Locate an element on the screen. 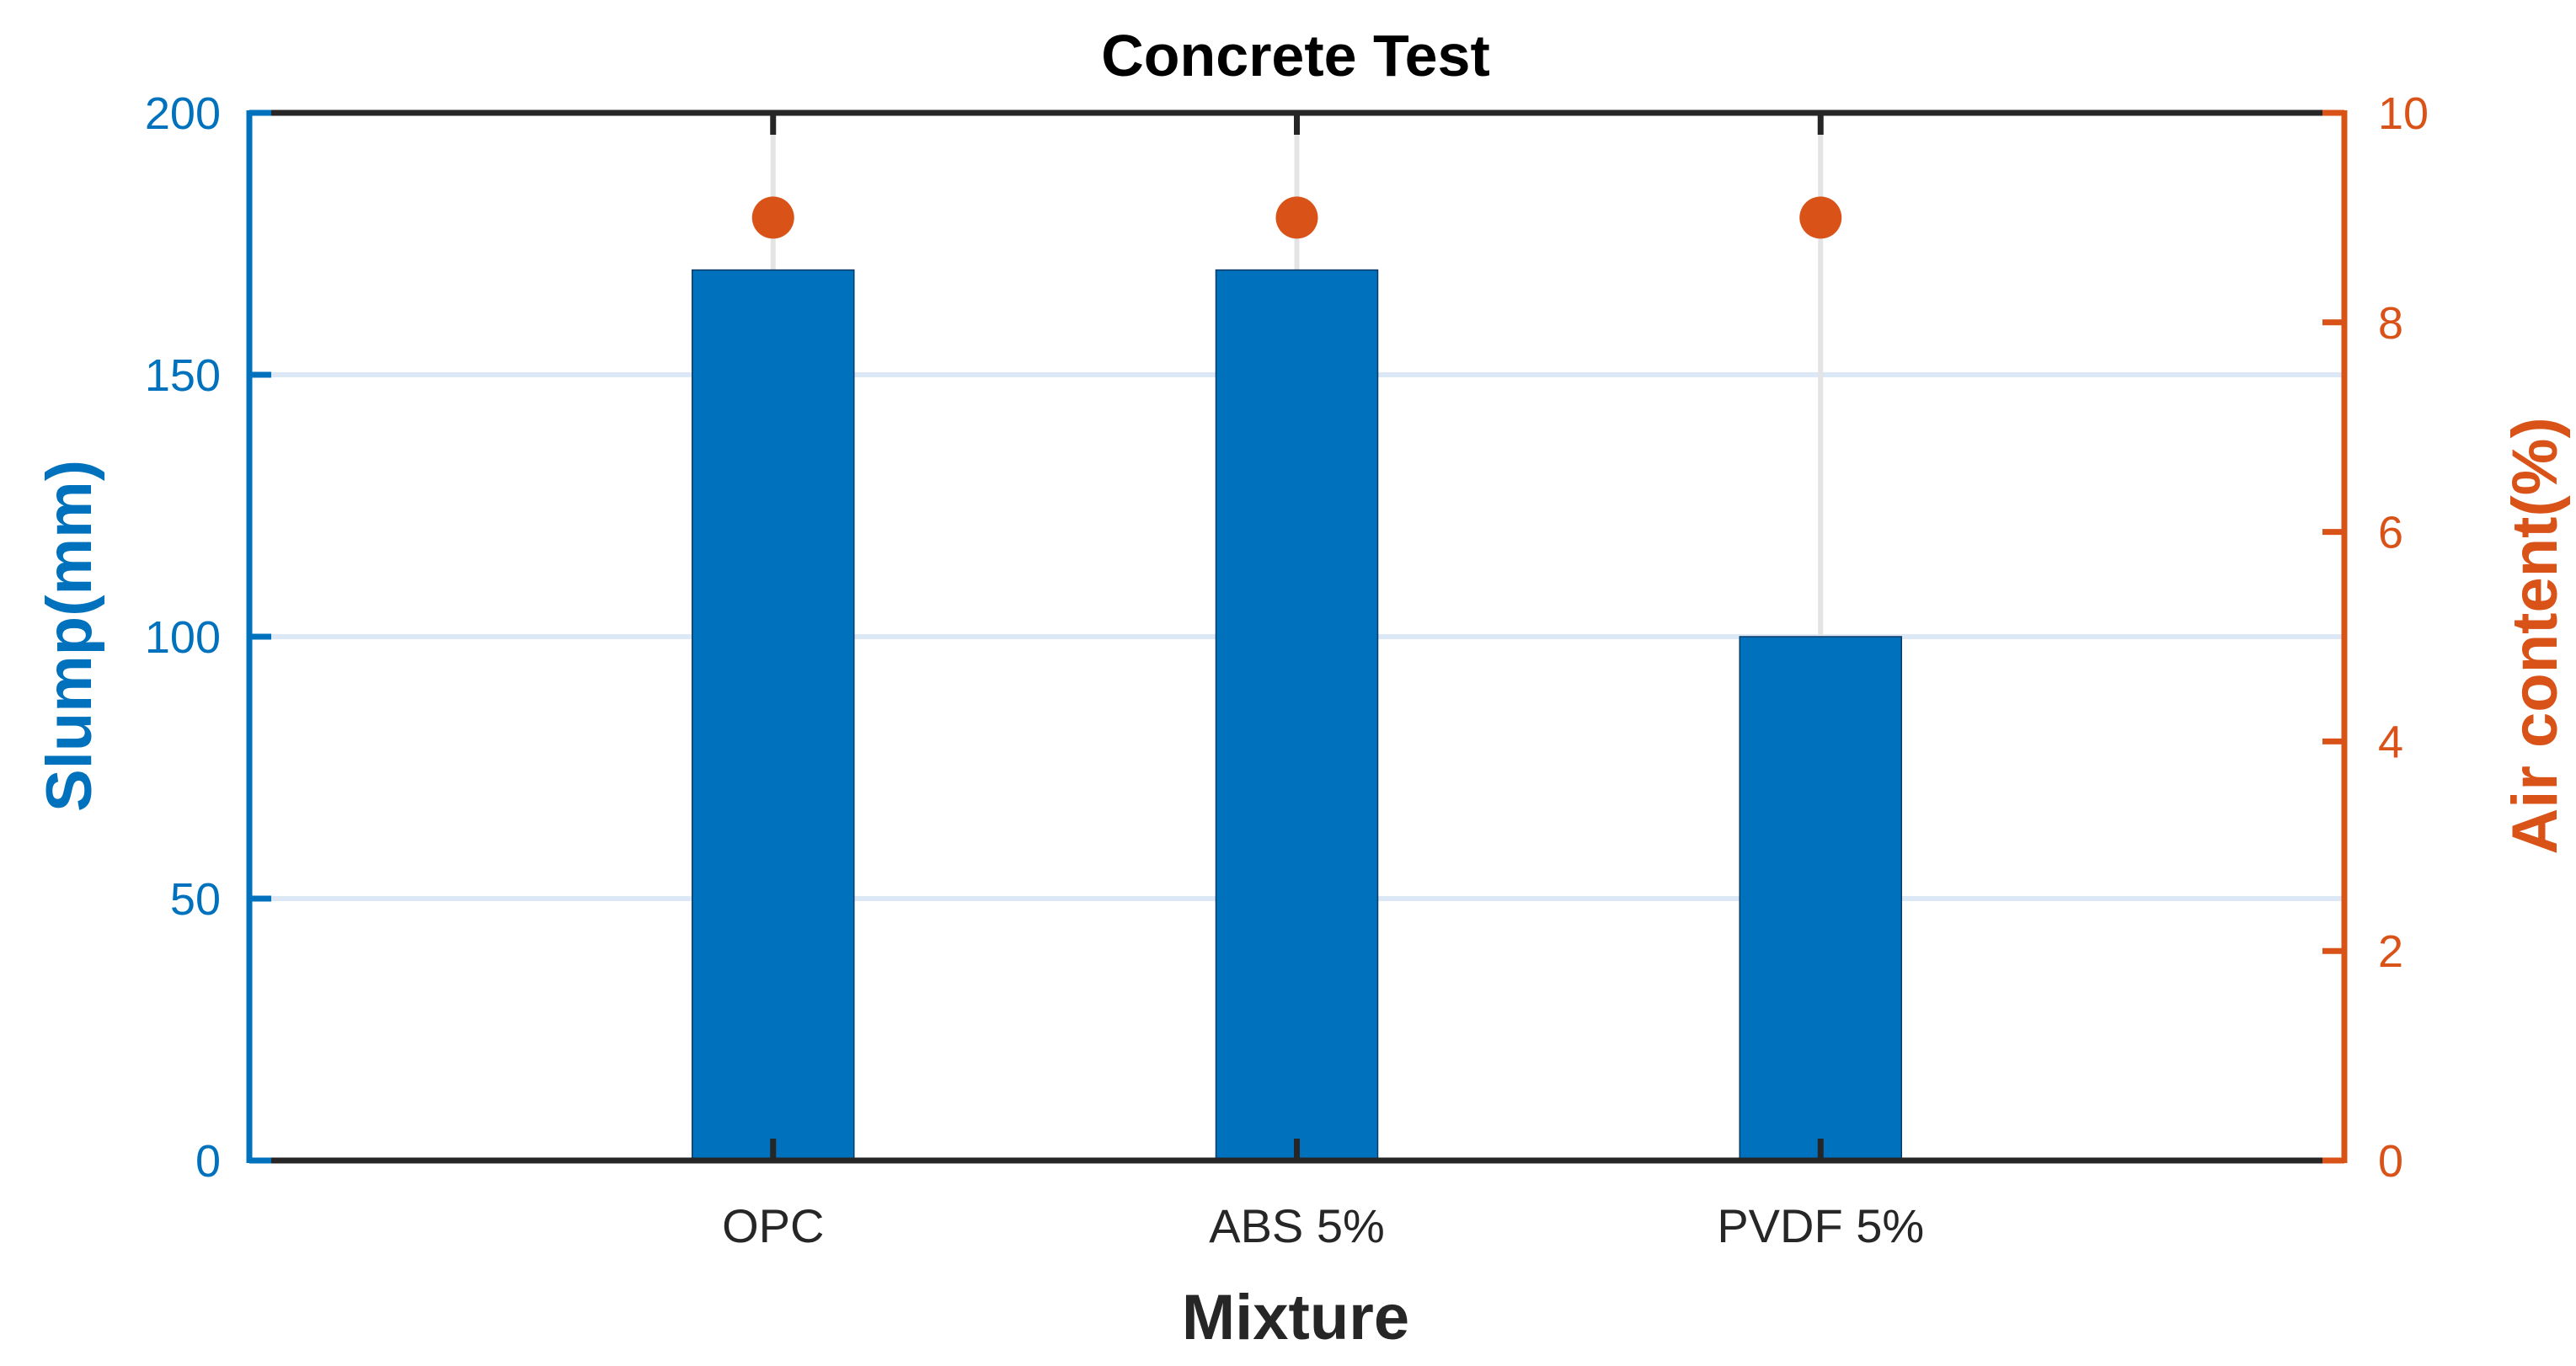 The image size is (2576, 1366). right-y-tick-label: 10 is located at coordinates (2403, 114).